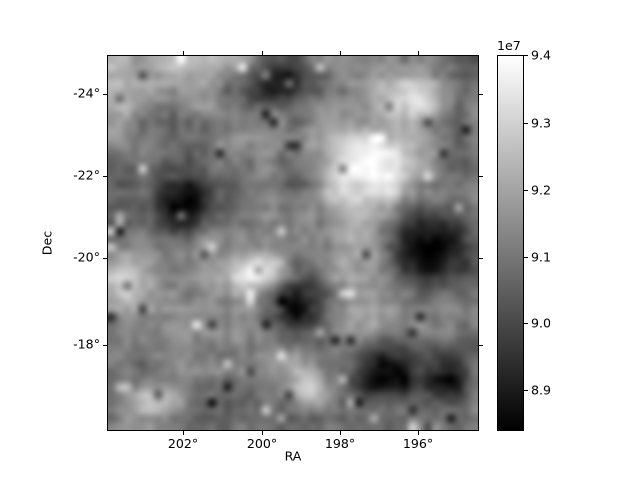  I want to click on y-tick-label: -22°, so click(86, 175).